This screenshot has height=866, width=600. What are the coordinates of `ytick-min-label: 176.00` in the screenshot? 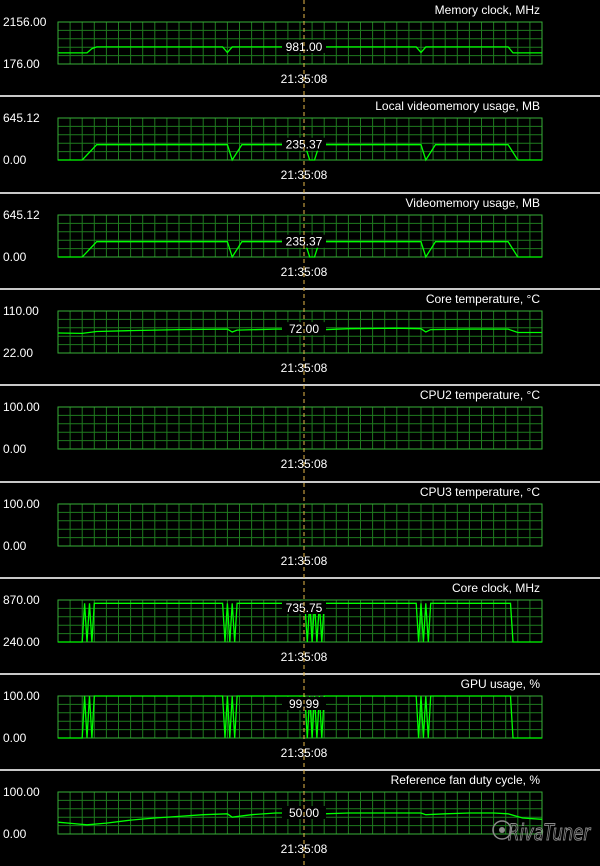 It's located at (21, 64).